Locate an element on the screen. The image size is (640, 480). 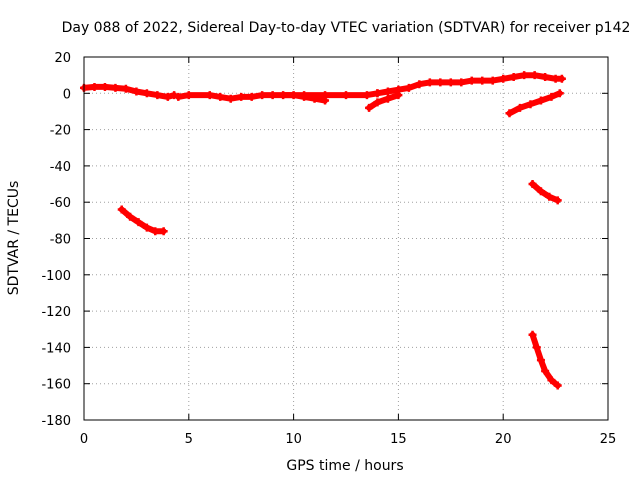
y-tick-label: -40 is located at coordinates (60, 167).